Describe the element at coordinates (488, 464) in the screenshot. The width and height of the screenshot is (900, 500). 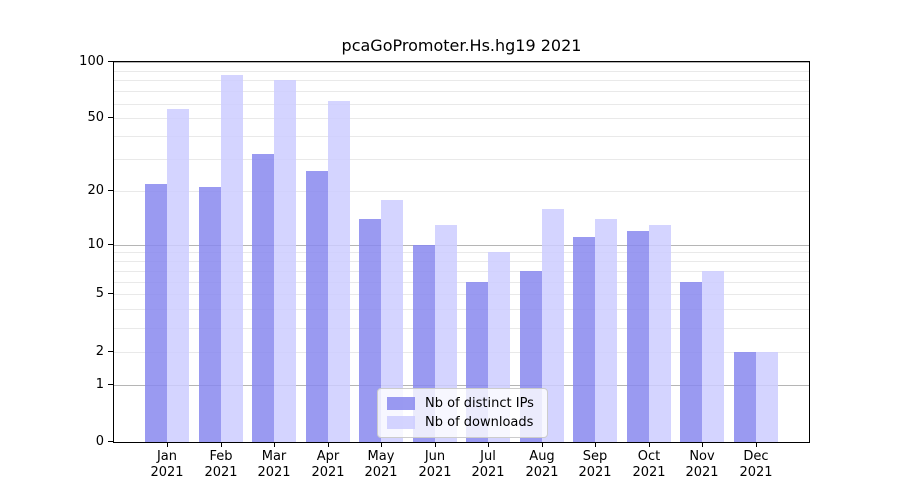
I see `x-tick-label-jul: Jul 2021` at that location.